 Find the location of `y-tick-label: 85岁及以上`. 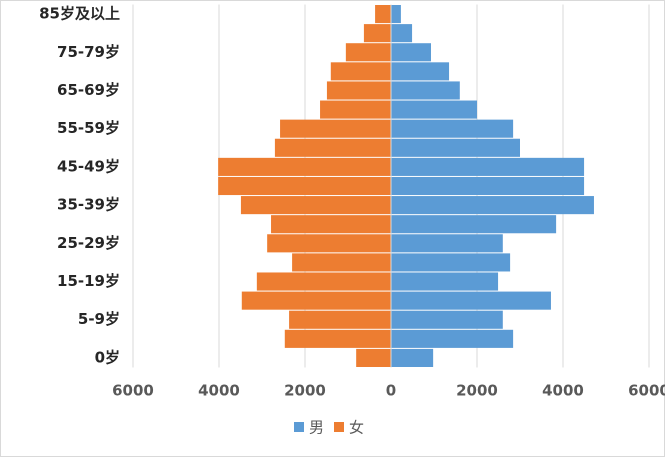

y-tick-label: 85岁及以上 is located at coordinates (79, 14).